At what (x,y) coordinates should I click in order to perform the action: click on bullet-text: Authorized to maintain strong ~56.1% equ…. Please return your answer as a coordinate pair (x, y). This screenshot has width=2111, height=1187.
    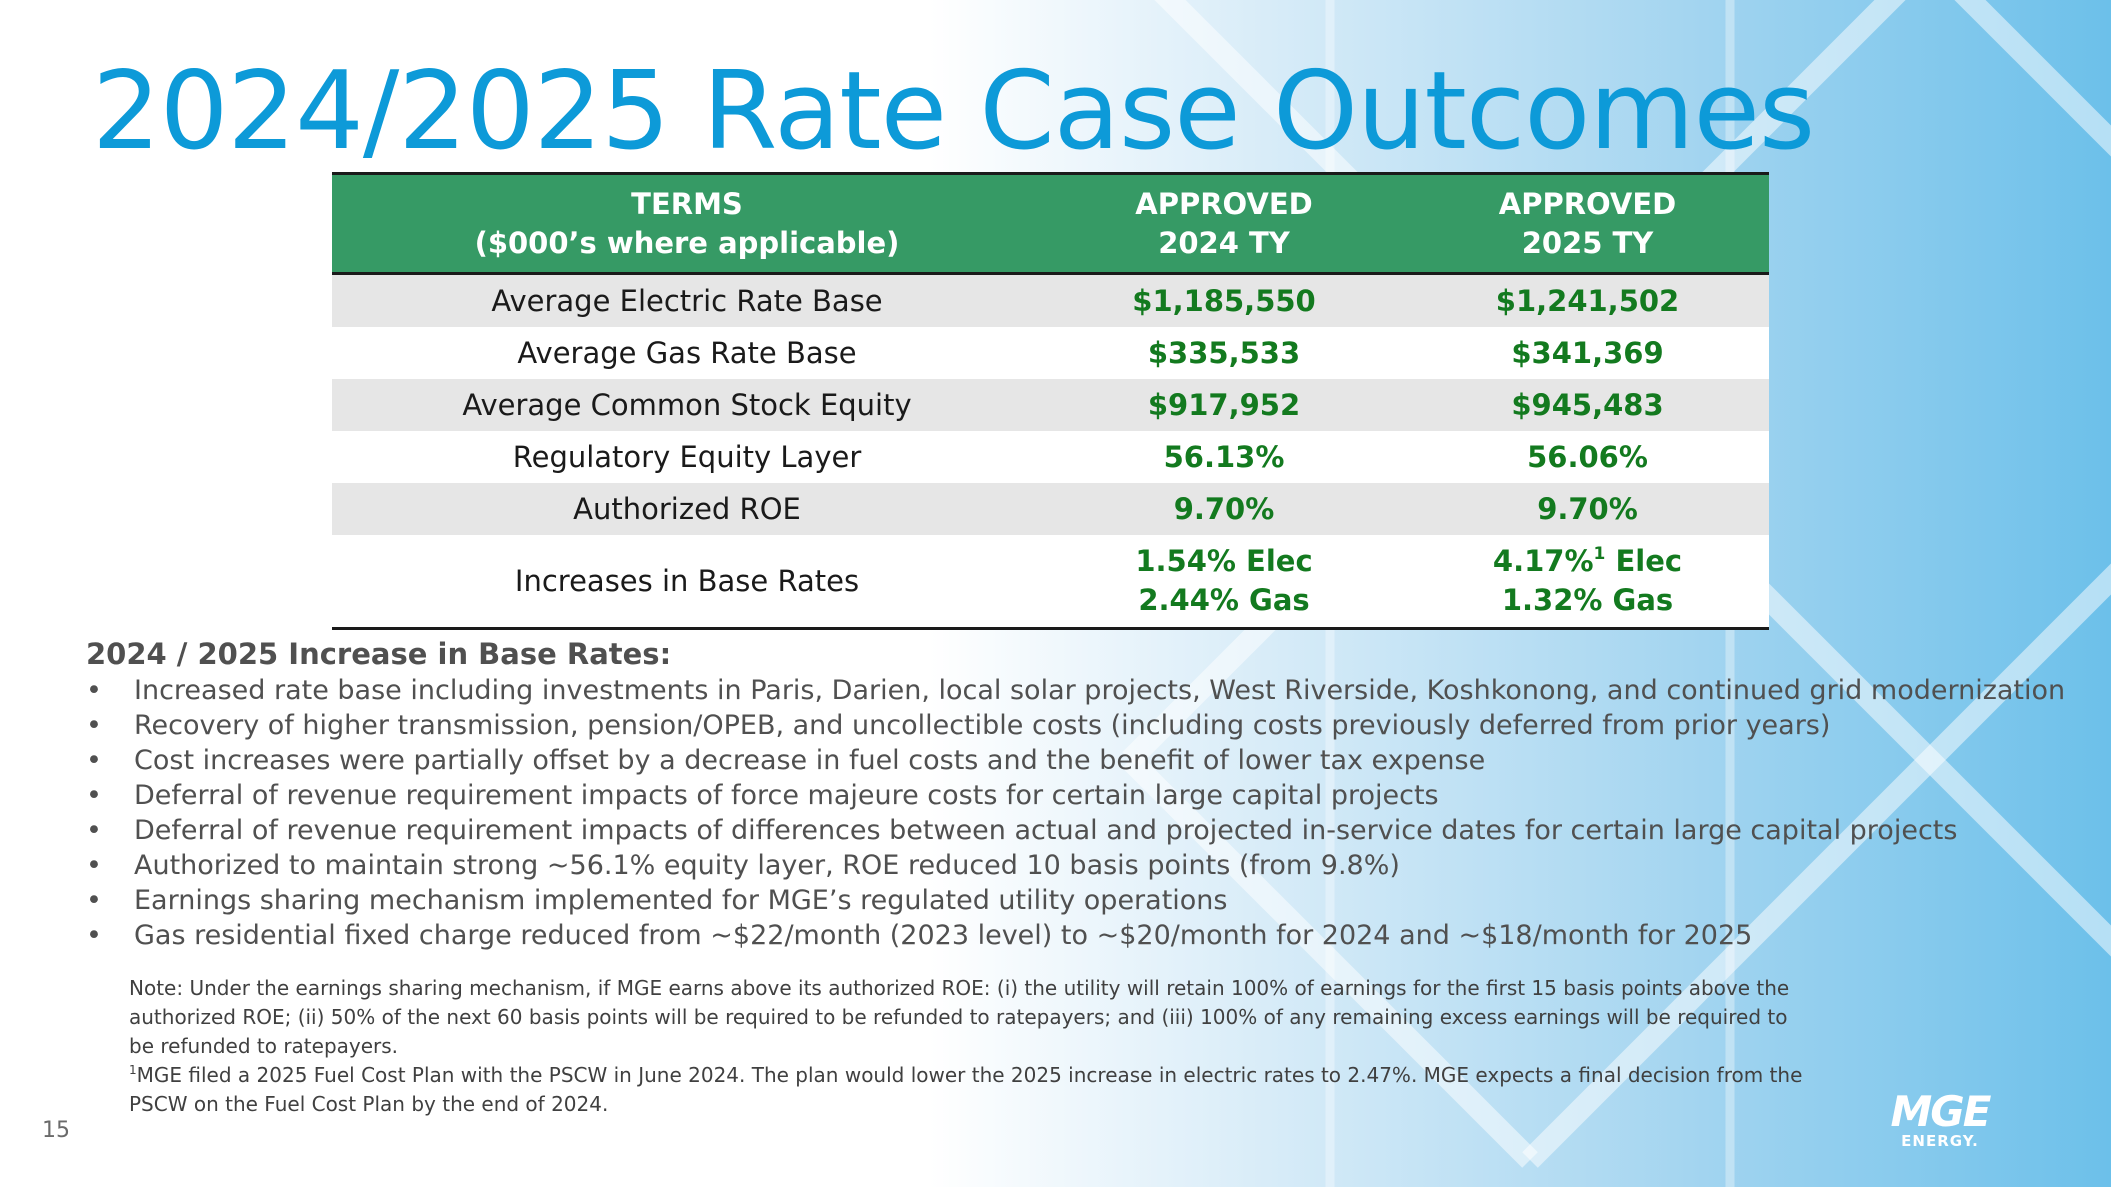
    Looking at the image, I should click on (767, 865).